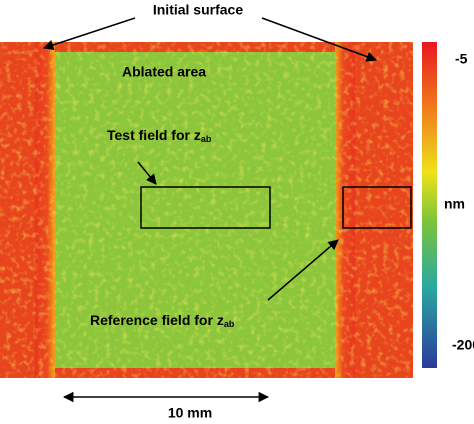  I want to click on reference-field-box, so click(377, 207).